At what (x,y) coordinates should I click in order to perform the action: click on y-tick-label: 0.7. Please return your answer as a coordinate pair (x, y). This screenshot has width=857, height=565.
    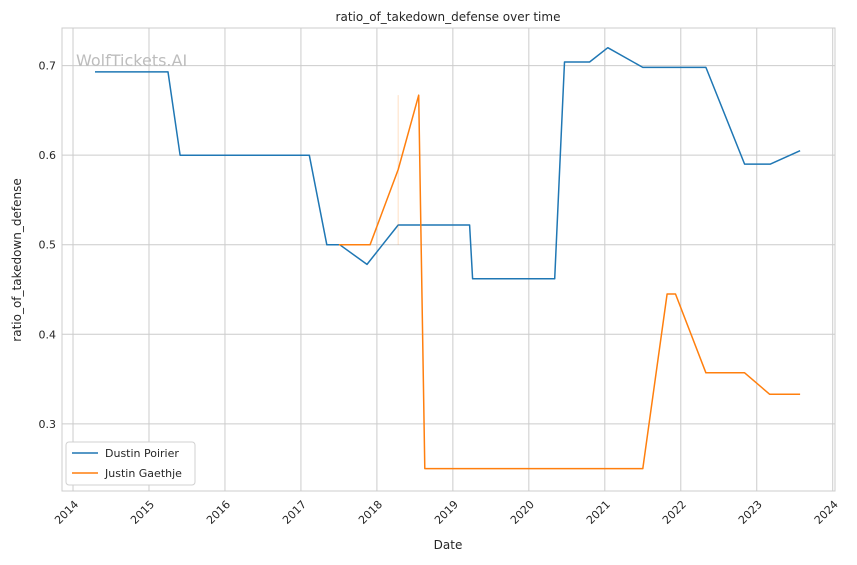
    Looking at the image, I should click on (48, 66).